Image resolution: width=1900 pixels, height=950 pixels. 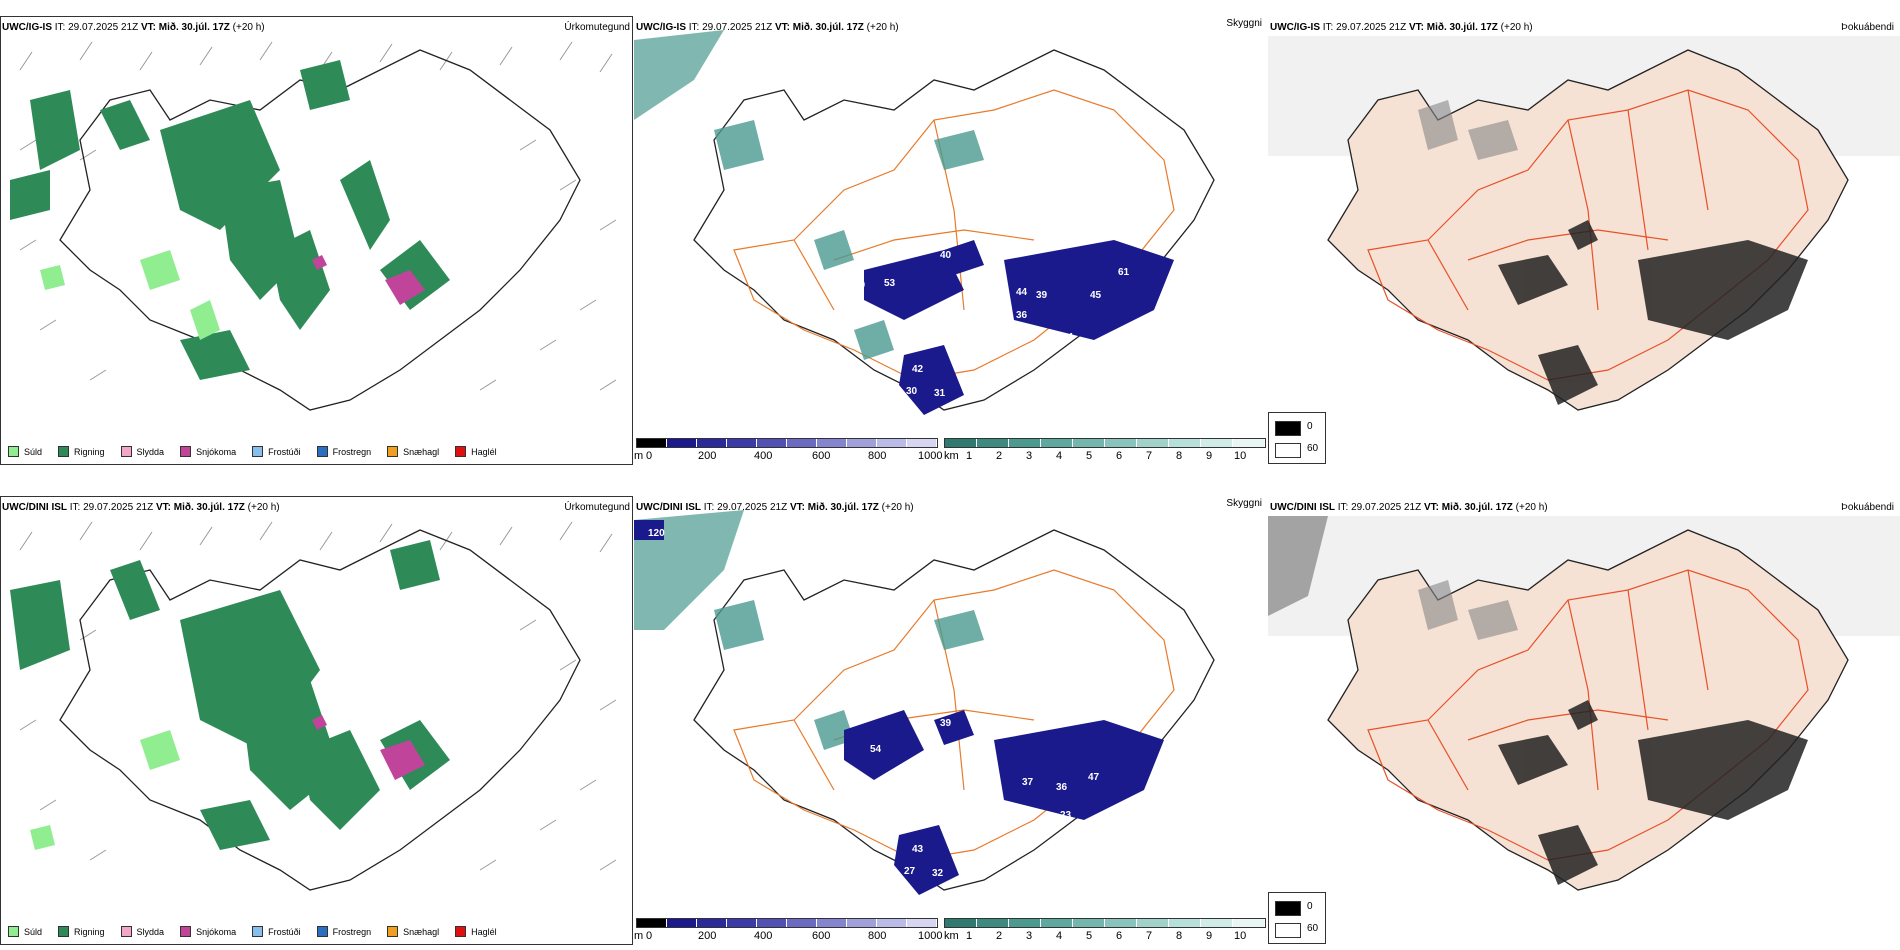 I want to click on vis-label: 40, so click(x=946, y=255).